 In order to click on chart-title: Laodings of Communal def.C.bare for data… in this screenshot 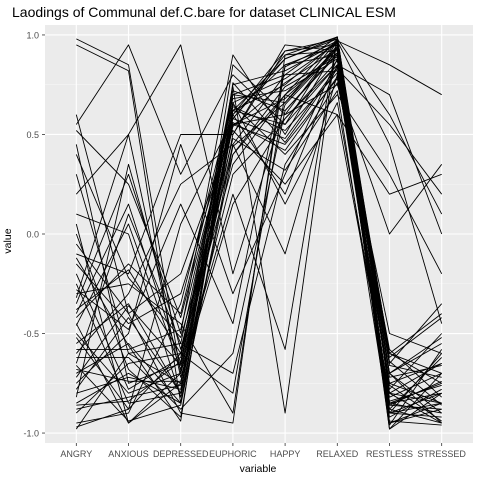, I will do `click(204, 12)`.